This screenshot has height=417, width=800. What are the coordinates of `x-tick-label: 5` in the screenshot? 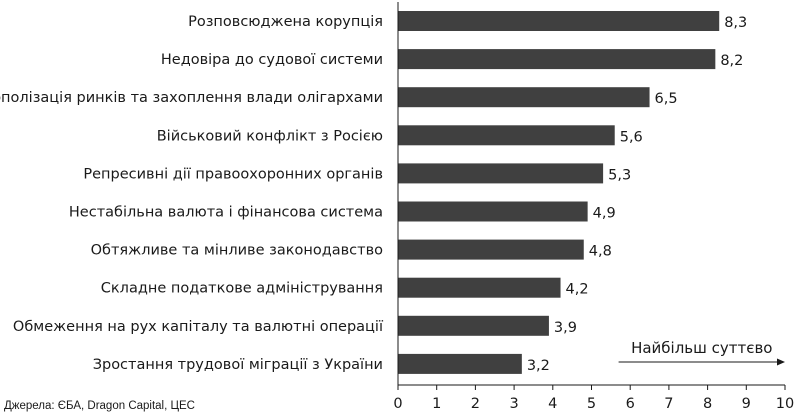 It's located at (591, 404).